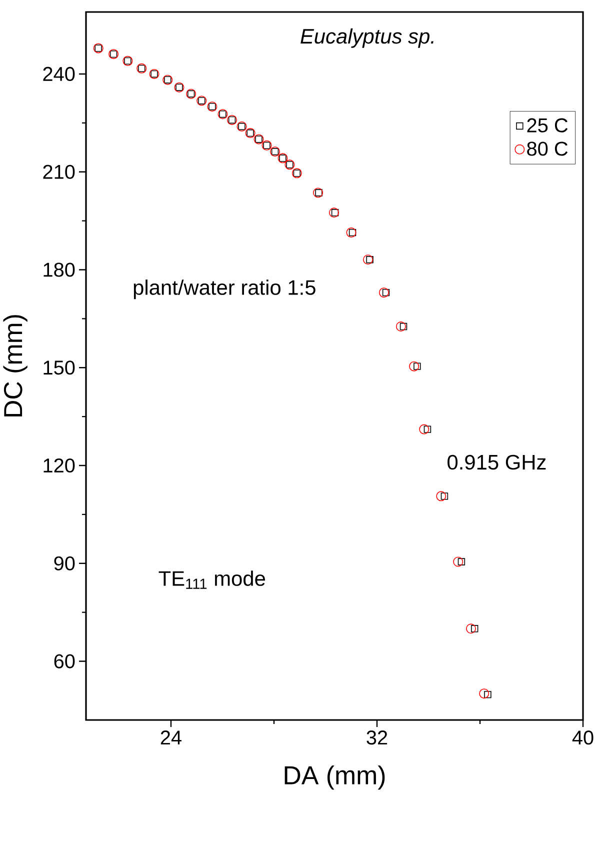 The width and height of the screenshot is (595, 852). I want to click on legend-label: 25 C, so click(547, 125).